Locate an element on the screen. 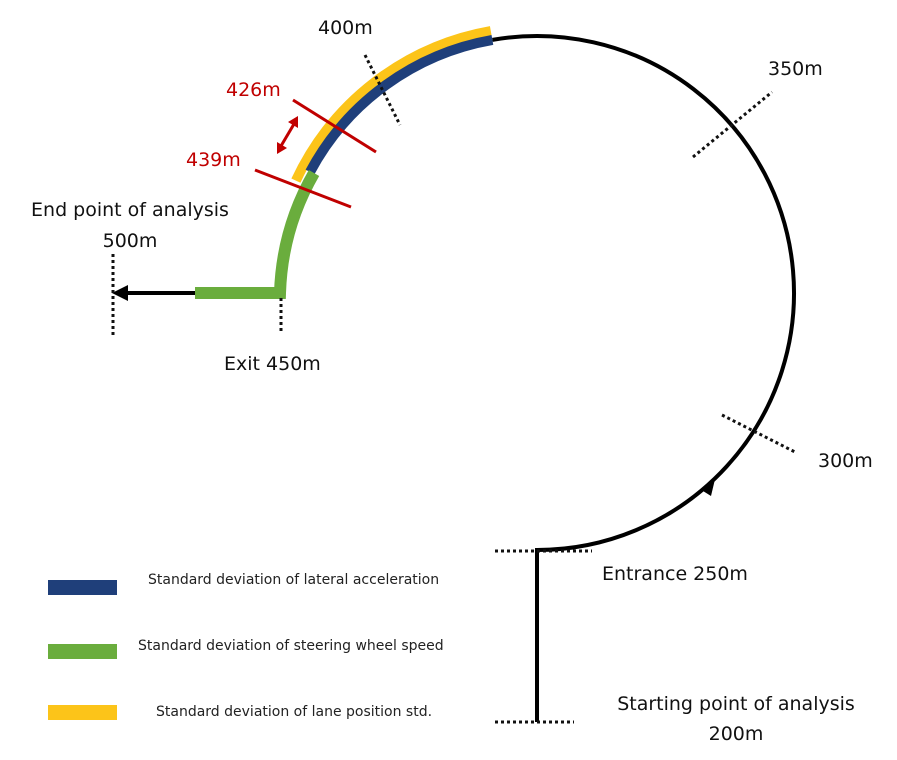 Image resolution: width=897 pixels, height=760 pixels. end-arrow is located at coordinates (120, 293).